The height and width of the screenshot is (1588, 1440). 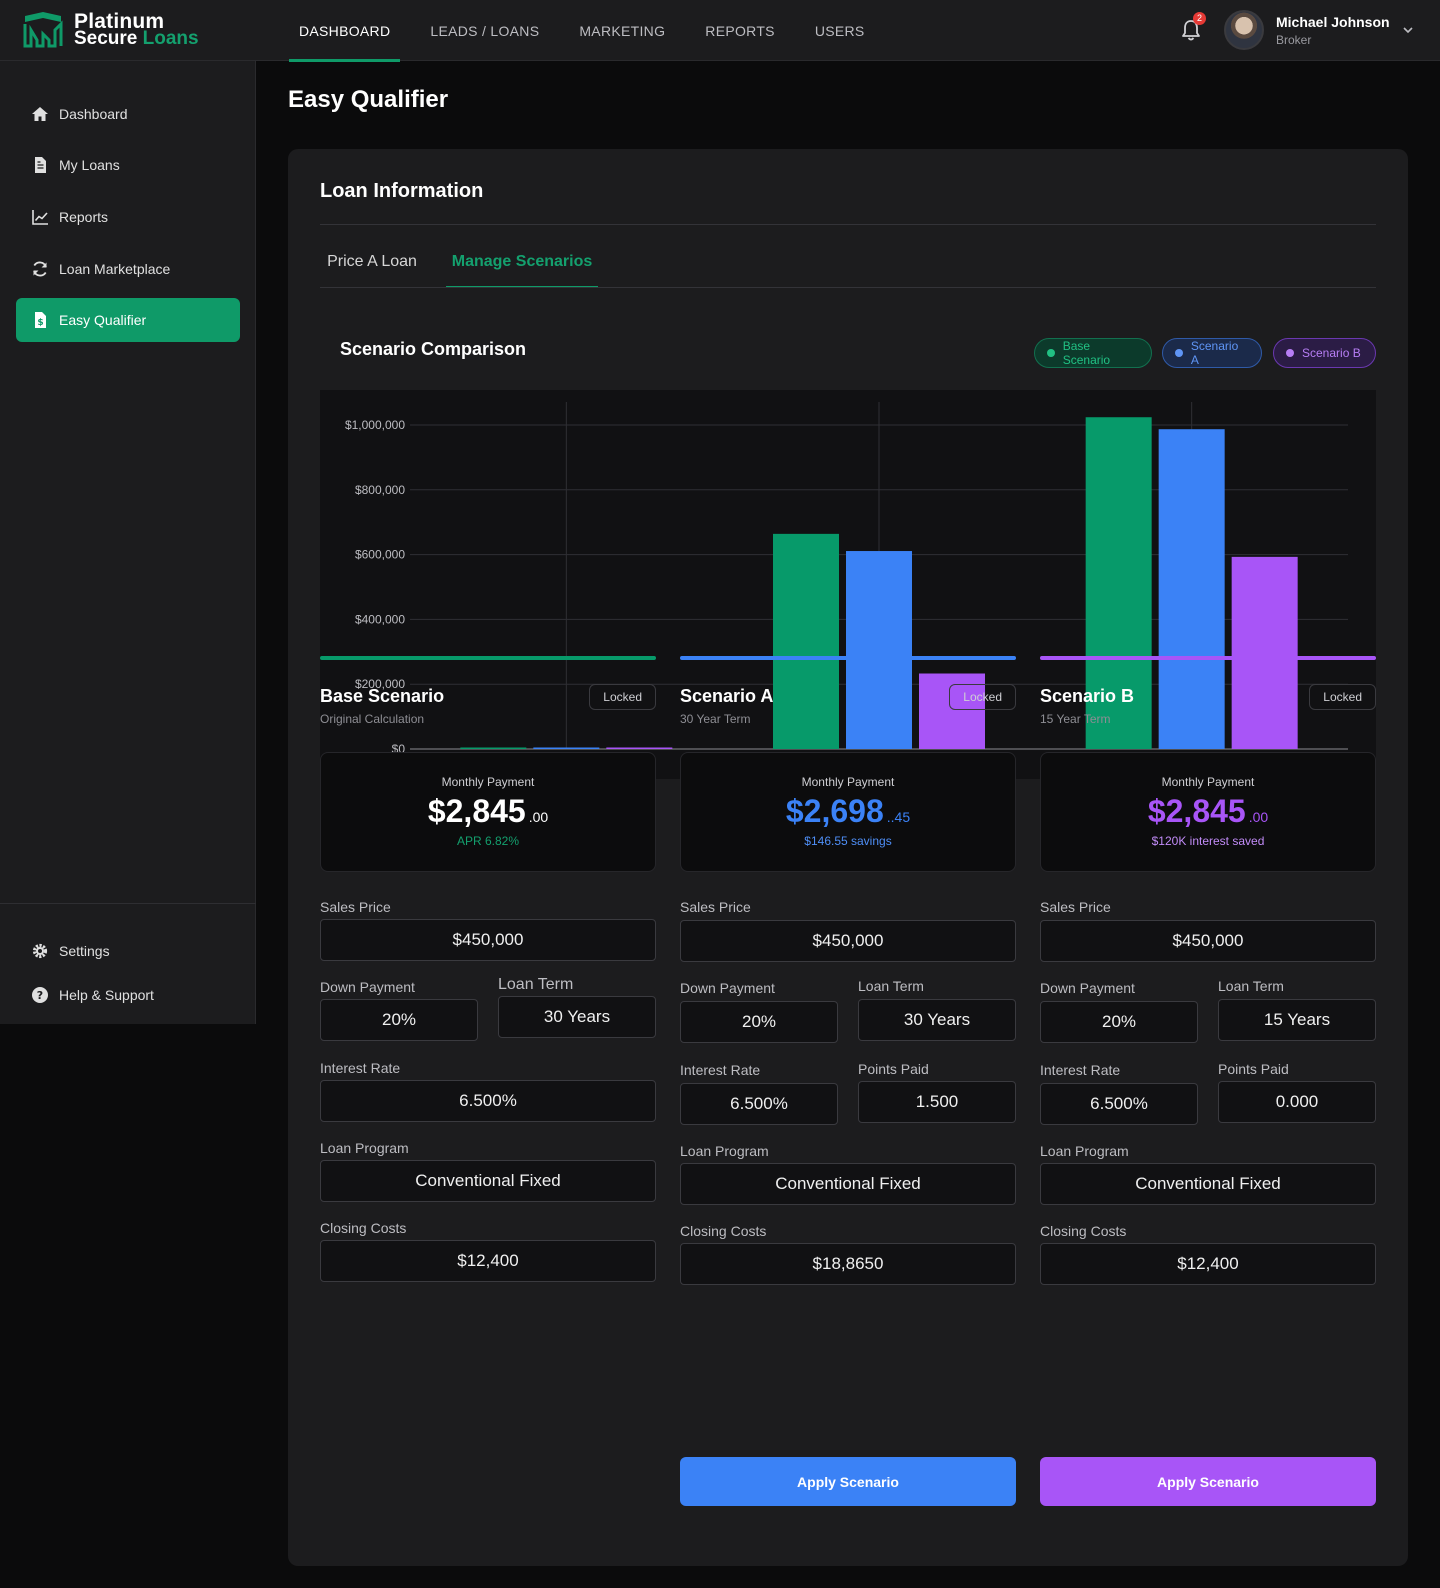 What do you see at coordinates (368, 99) in the screenshot?
I see `page-title: Easy Qualifier` at bounding box center [368, 99].